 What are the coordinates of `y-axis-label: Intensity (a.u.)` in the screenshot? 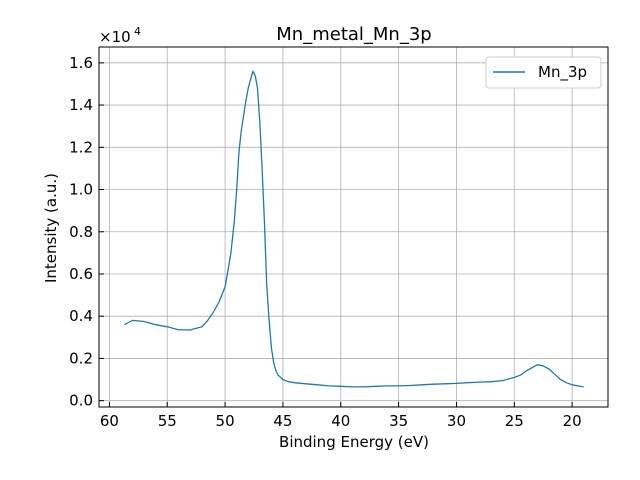 It's located at (51, 228).